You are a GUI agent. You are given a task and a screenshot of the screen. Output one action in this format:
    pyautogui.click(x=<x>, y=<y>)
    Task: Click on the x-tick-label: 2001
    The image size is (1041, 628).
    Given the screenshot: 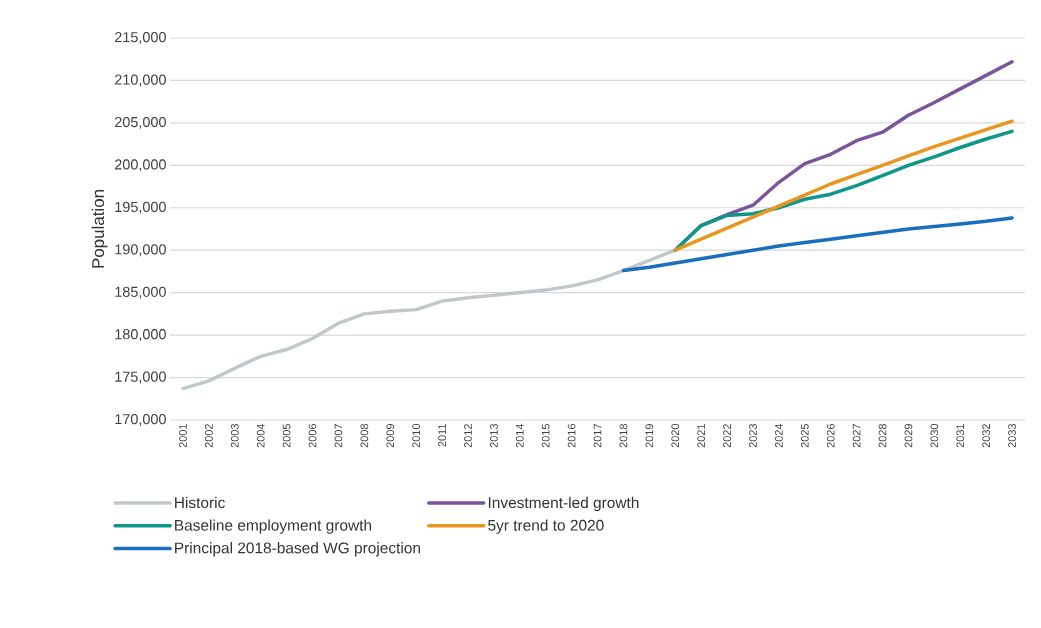 What is the action you would take?
    pyautogui.click(x=183, y=436)
    